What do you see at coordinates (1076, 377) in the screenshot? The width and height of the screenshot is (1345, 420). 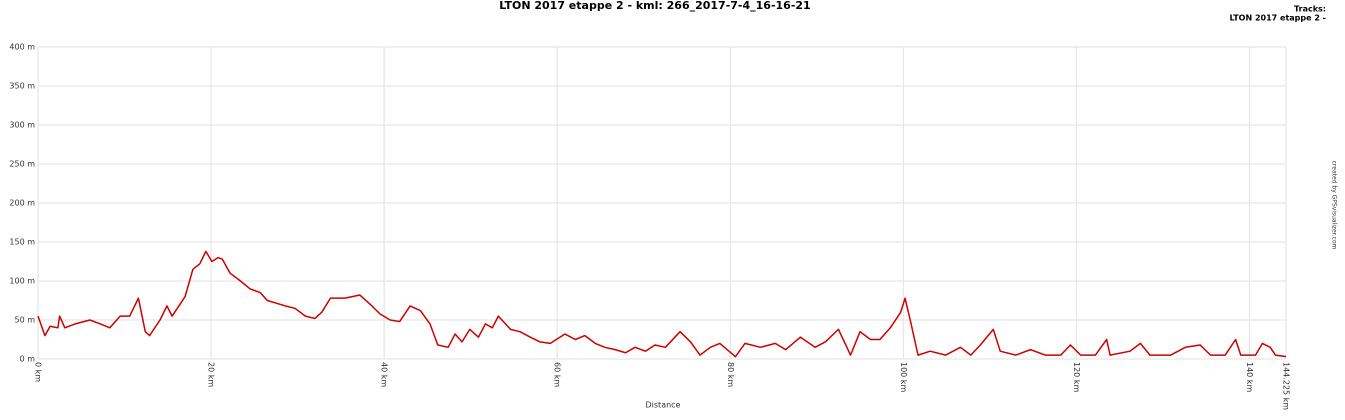 I see `x-tick-label: 120 km` at bounding box center [1076, 377].